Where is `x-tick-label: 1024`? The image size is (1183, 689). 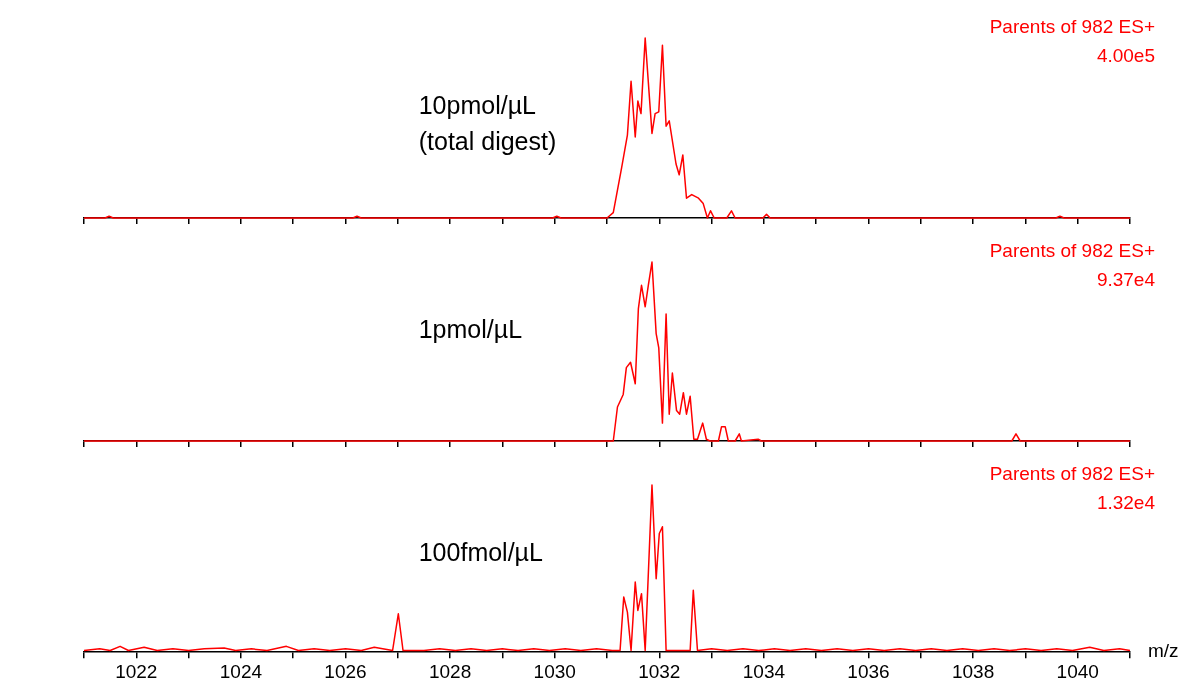 x-tick-label: 1024 is located at coordinates (241, 671).